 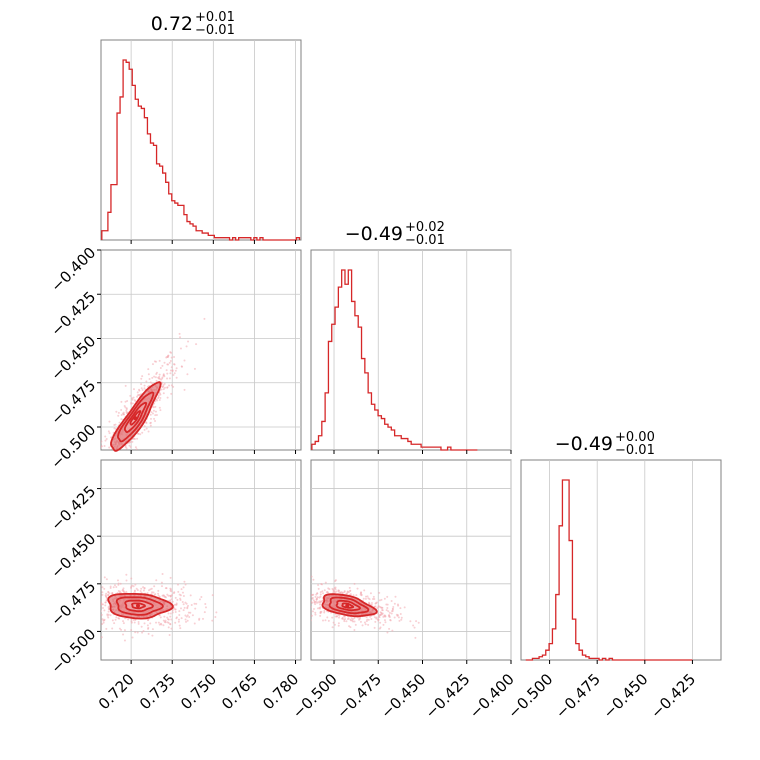 I want to click on title-upper: +0.02, so click(x=425, y=227).